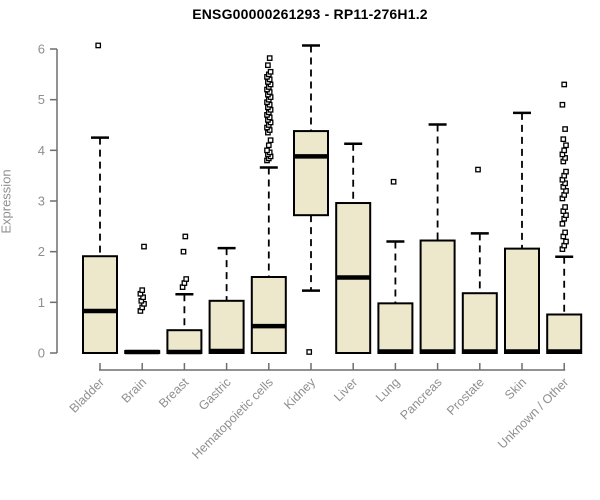 The width and height of the screenshot is (600, 500). What do you see at coordinates (174, 393) in the screenshot?
I see `x-tick-label: Breast` at bounding box center [174, 393].